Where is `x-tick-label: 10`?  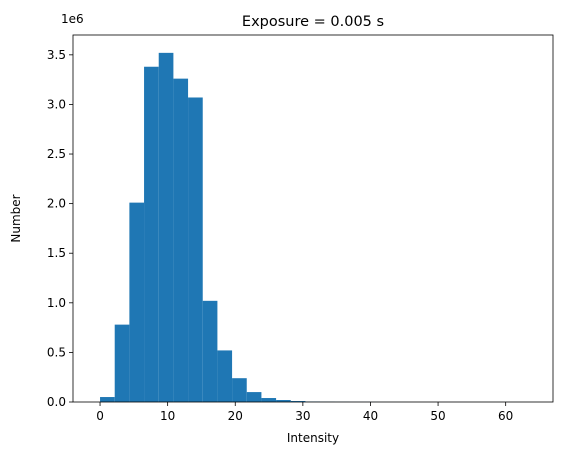
x-tick-label: 10 is located at coordinates (167, 416).